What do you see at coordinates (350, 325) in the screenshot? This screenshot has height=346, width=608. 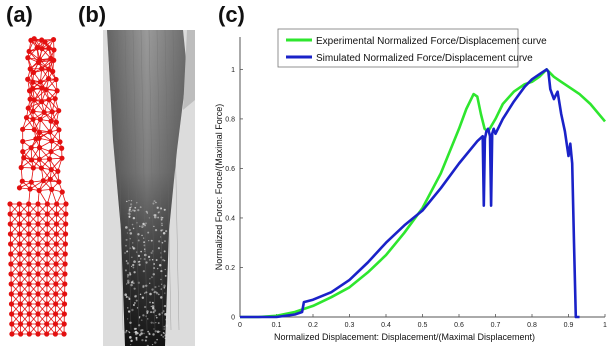 I see `x-tick-label: 0.3` at bounding box center [350, 325].